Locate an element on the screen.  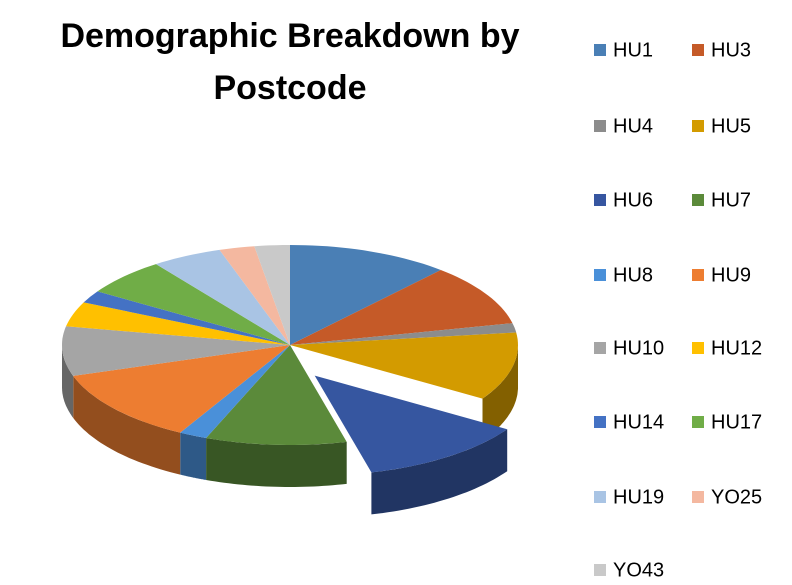
legend-label: HU3 is located at coordinates (731, 50).